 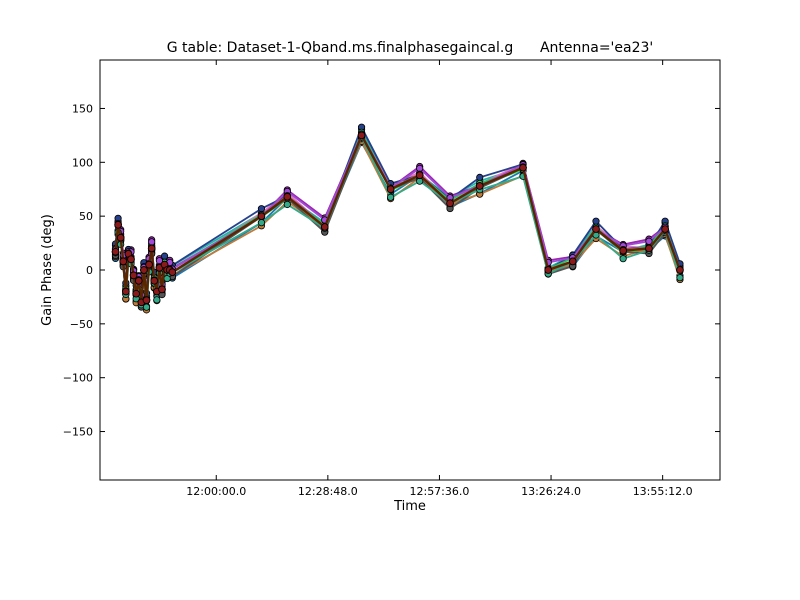 What do you see at coordinates (663, 491) in the screenshot?
I see `x-tick-label-4: 13:55:12.0` at bounding box center [663, 491].